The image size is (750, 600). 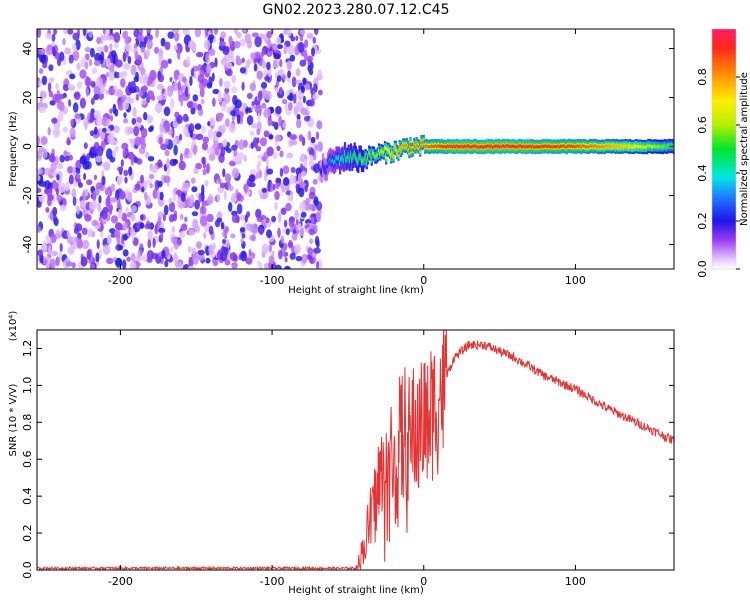 I want to click on colorbar-gradient, so click(x=724, y=149).